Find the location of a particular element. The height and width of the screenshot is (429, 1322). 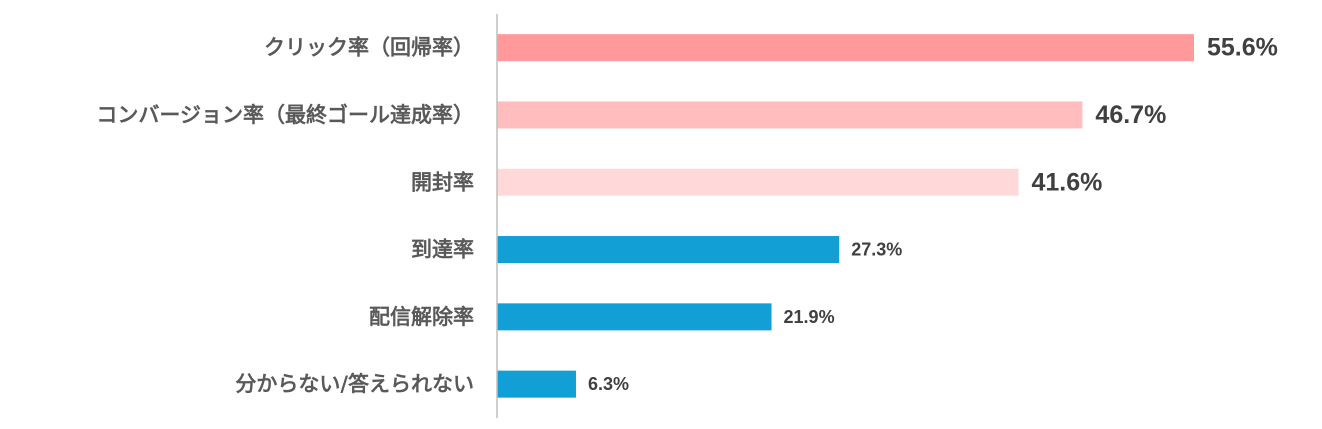

value-label: 27.3% is located at coordinates (876, 250).